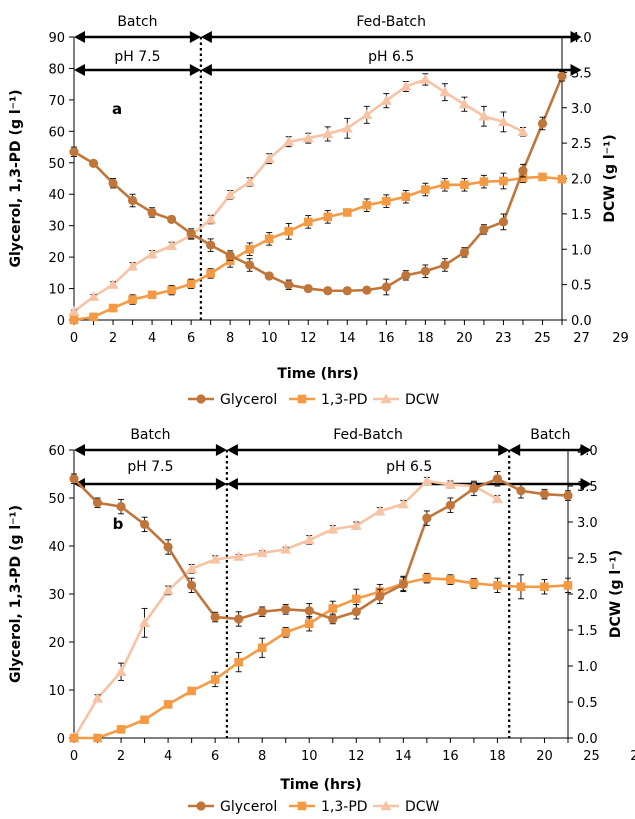 This screenshot has height=819, width=635. What do you see at coordinates (230, 338) in the screenshot?
I see `x-tick-label: 8` at bounding box center [230, 338].